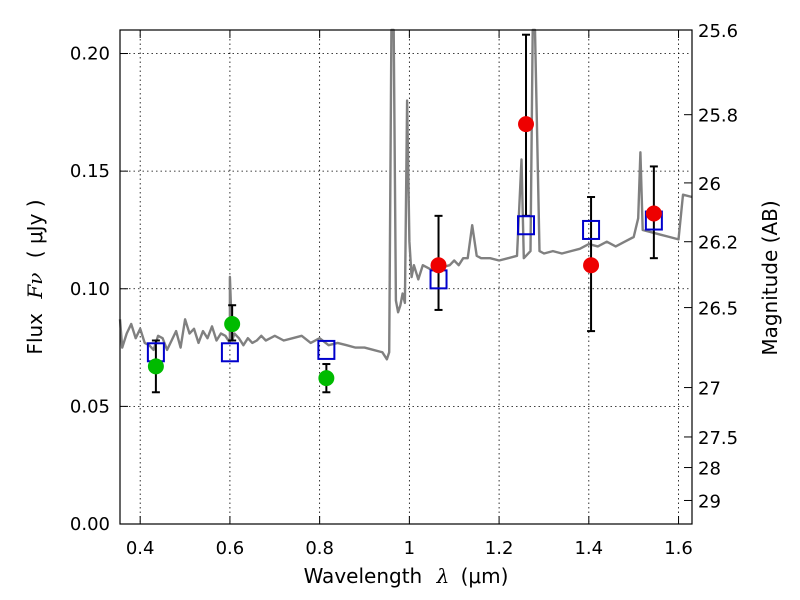 The width and height of the screenshot is (800, 600). Describe the element at coordinates (718, 116) in the screenshot. I see `y2-tick-label: 25.8` at that location.